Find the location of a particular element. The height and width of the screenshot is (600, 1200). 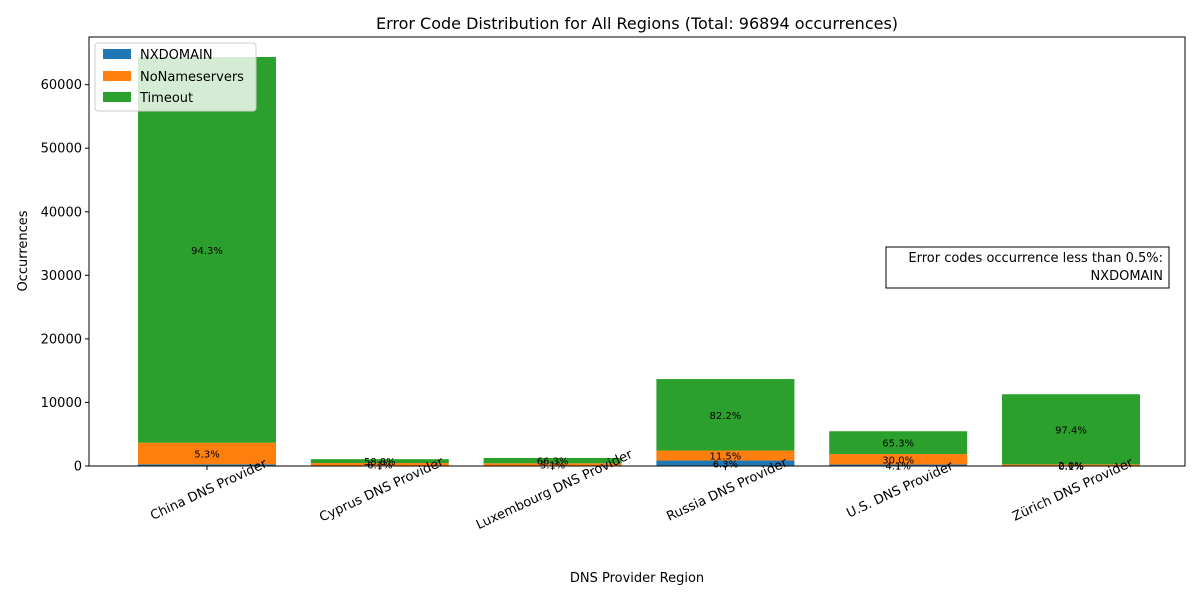

bar-timeout-z-rich-dns-provider is located at coordinates (1071, 429).